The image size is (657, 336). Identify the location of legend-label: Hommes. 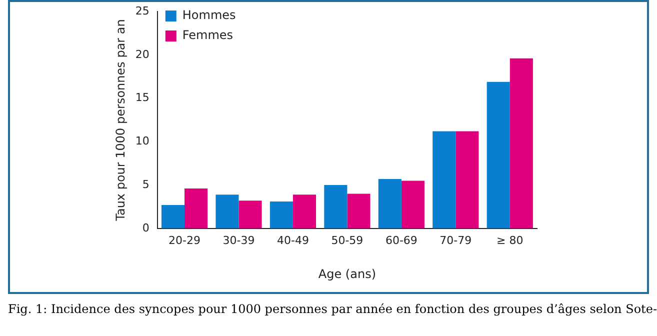
(209, 15).